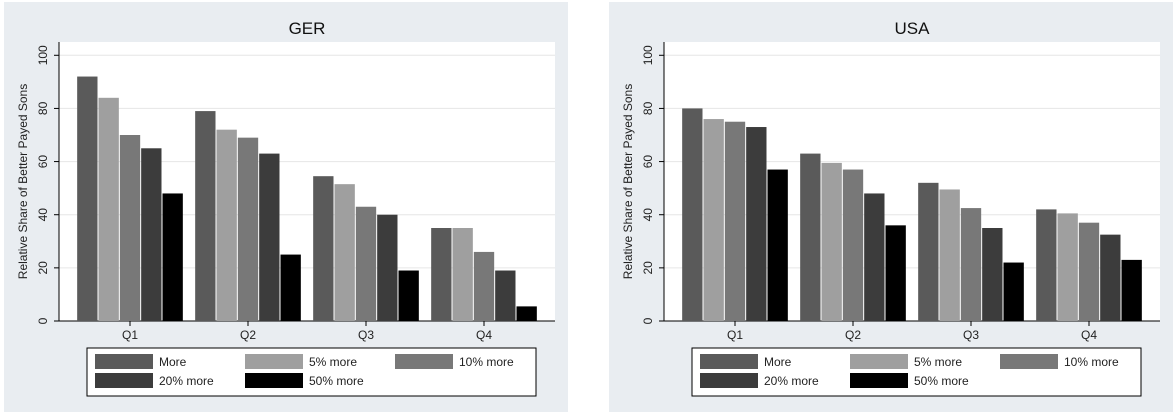 Image resolution: width=1173 pixels, height=414 pixels. I want to click on chart-title: USA, so click(913, 28).